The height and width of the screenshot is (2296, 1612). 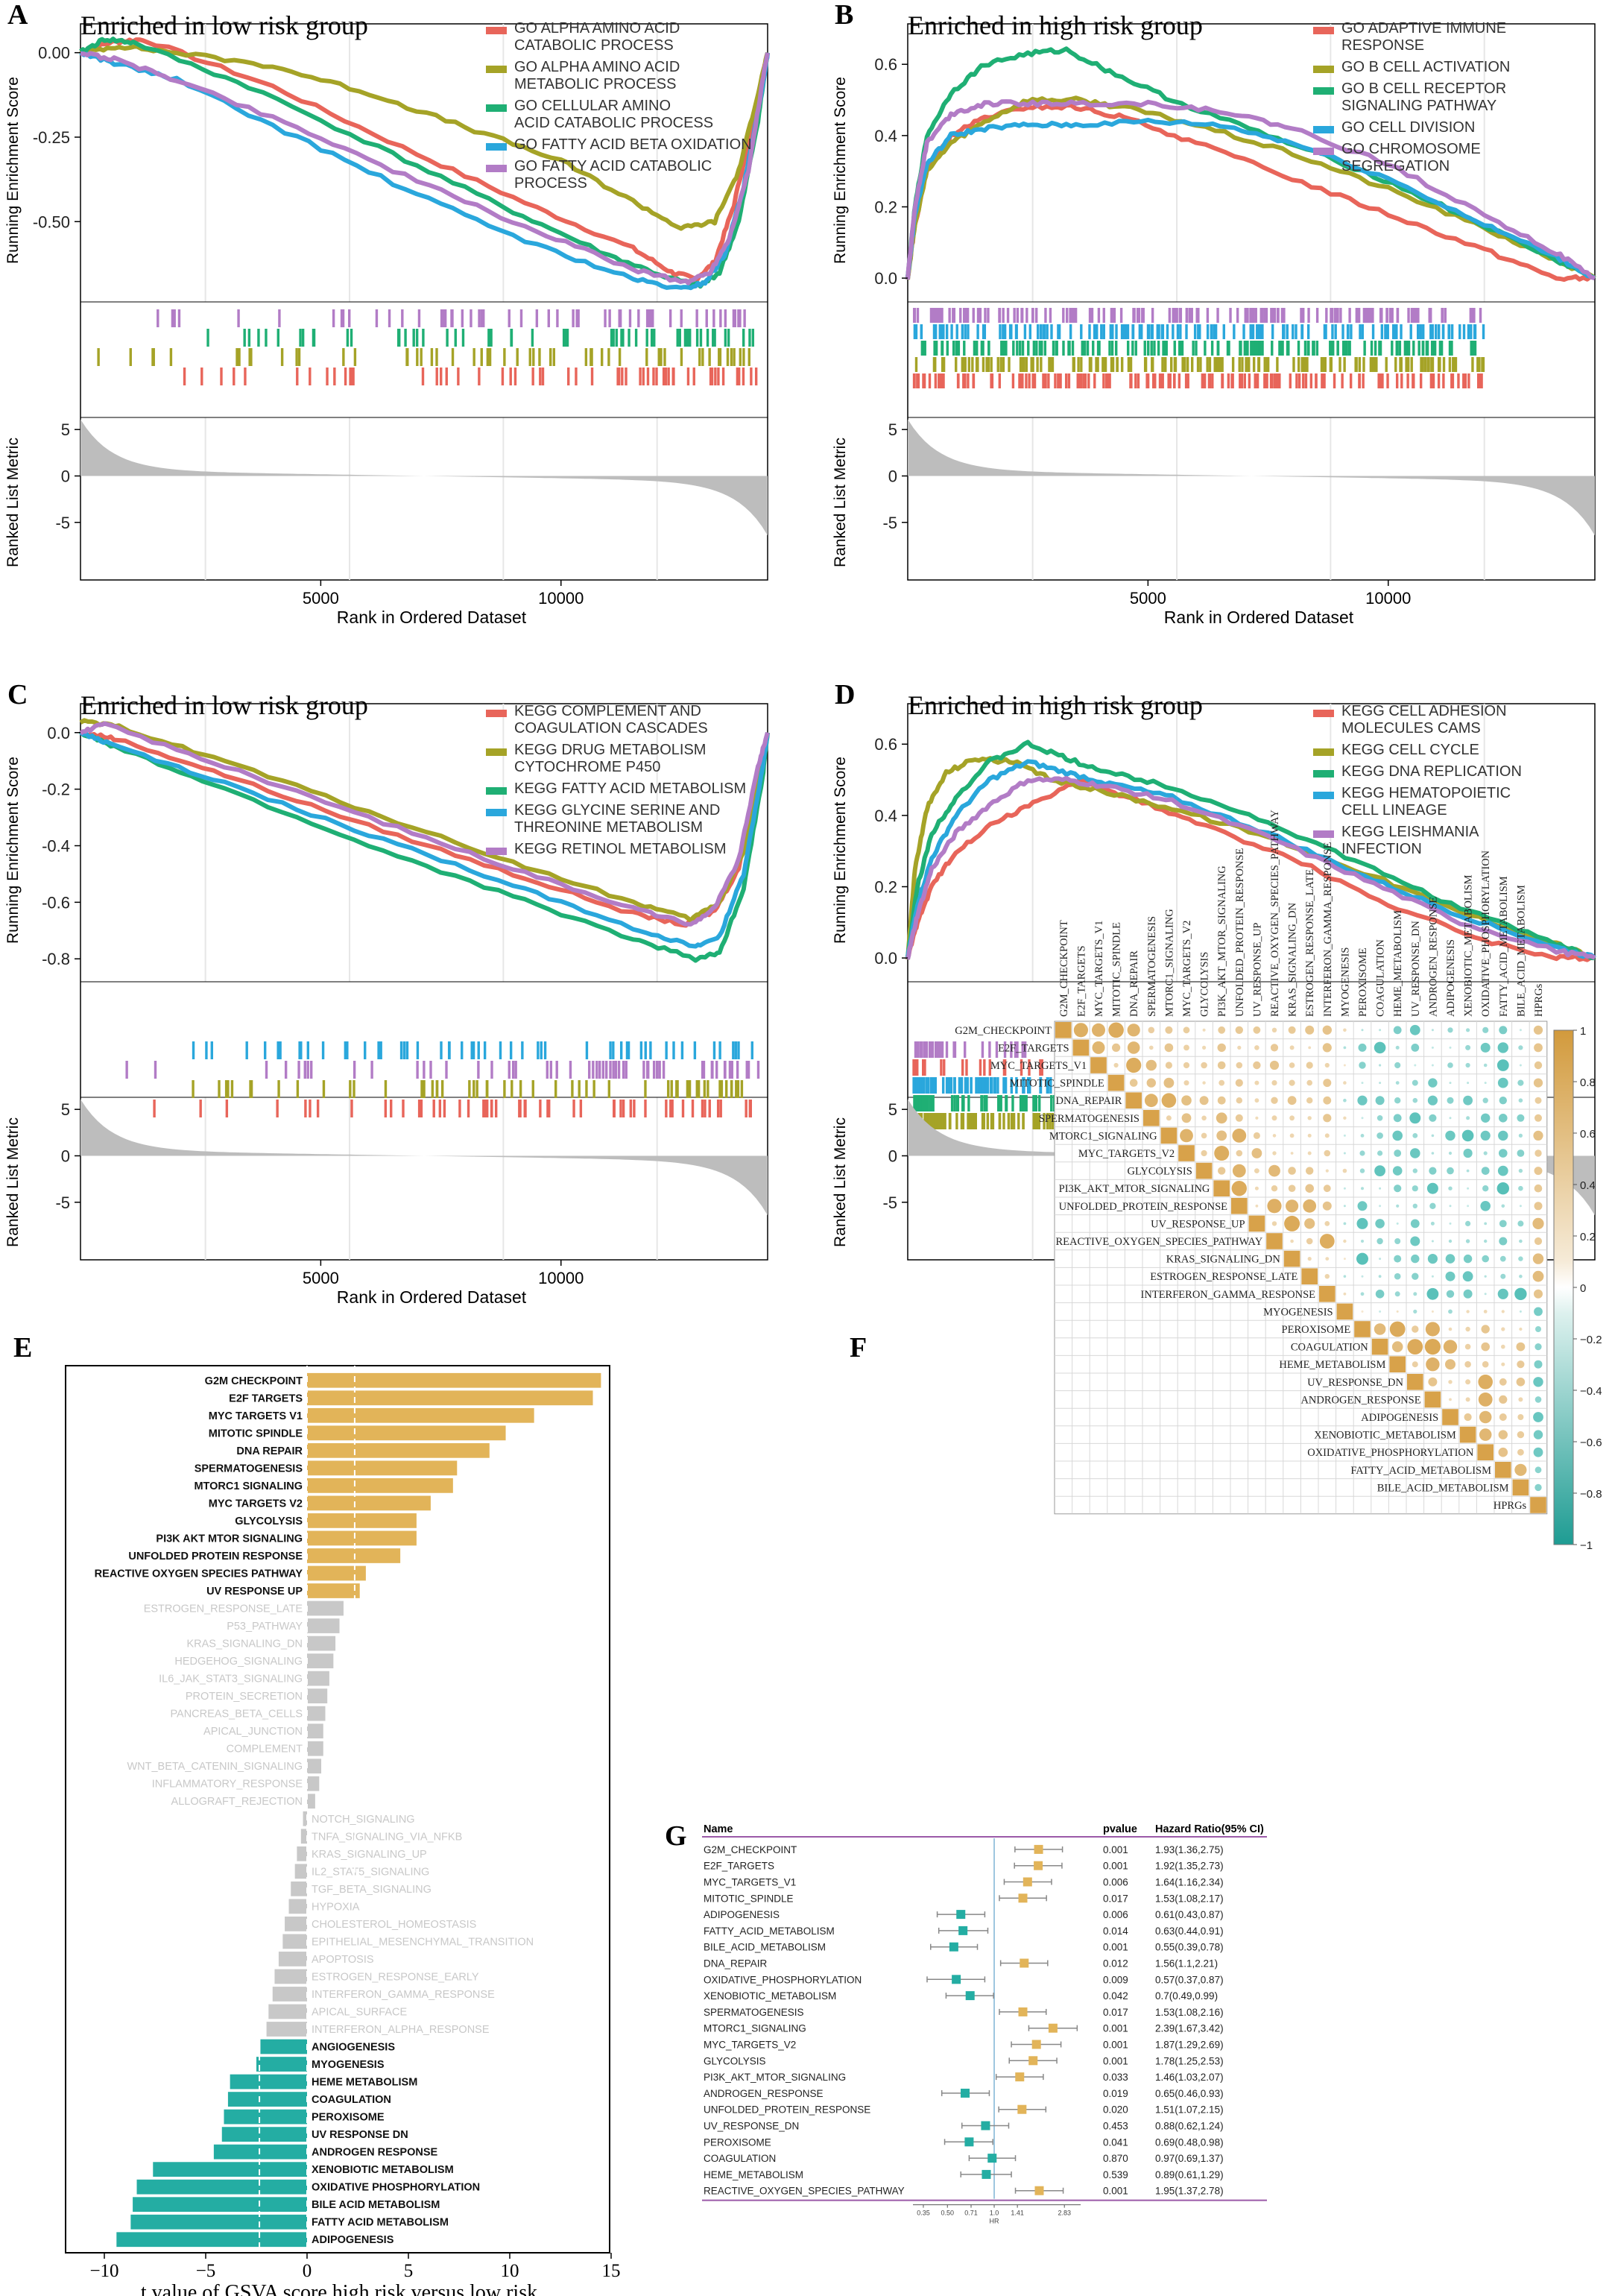 I want to click on row-name: OXIDATIVE_PHOSPHORYLATION, so click(x=783, y=1980).